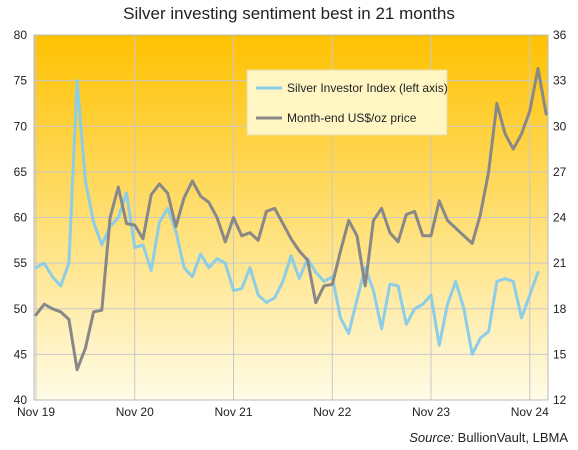 The width and height of the screenshot is (578, 450). I want to click on x-tick-label: Nov 22, so click(332, 412).